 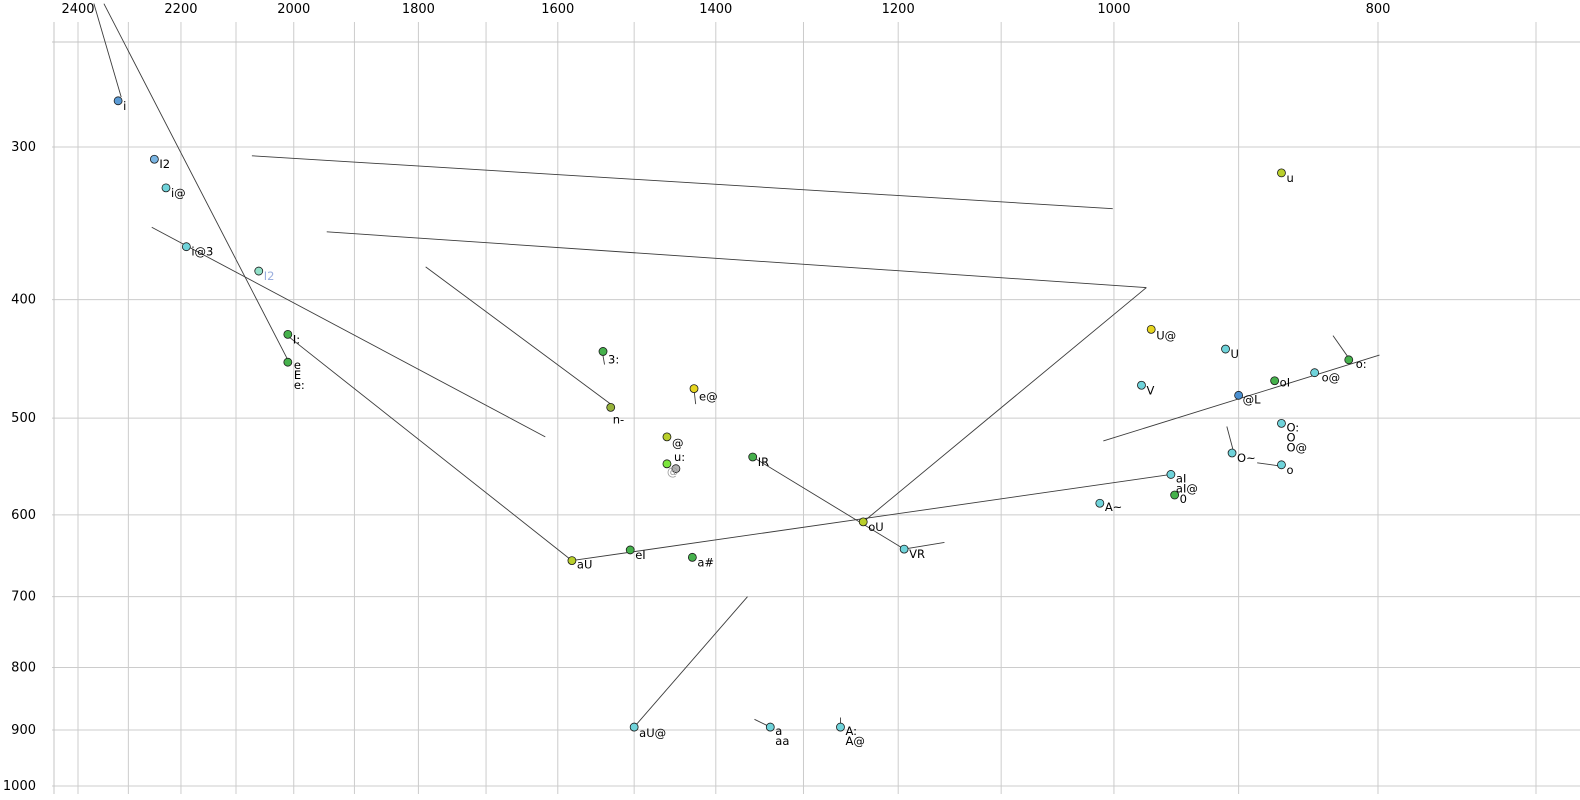 What do you see at coordinates (23, 515) in the screenshot?
I see `y-axis-tick-label: 600` at bounding box center [23, 515].